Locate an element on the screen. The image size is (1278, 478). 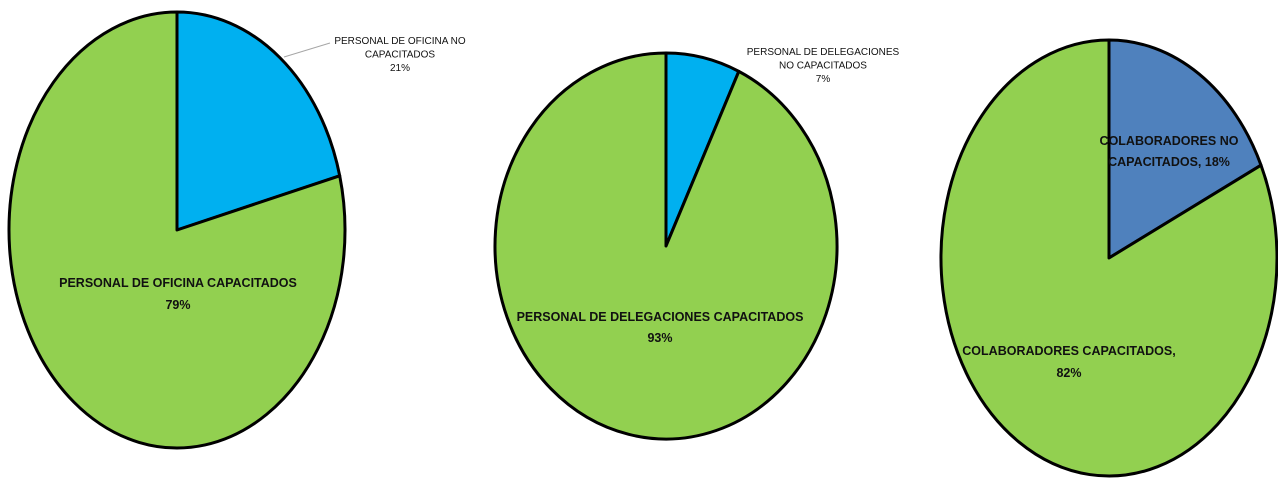
slice-data-label: PERSONAL DE DELEGACIONES NO CAPACITADOS 7% is located at coordinates (823, 66).